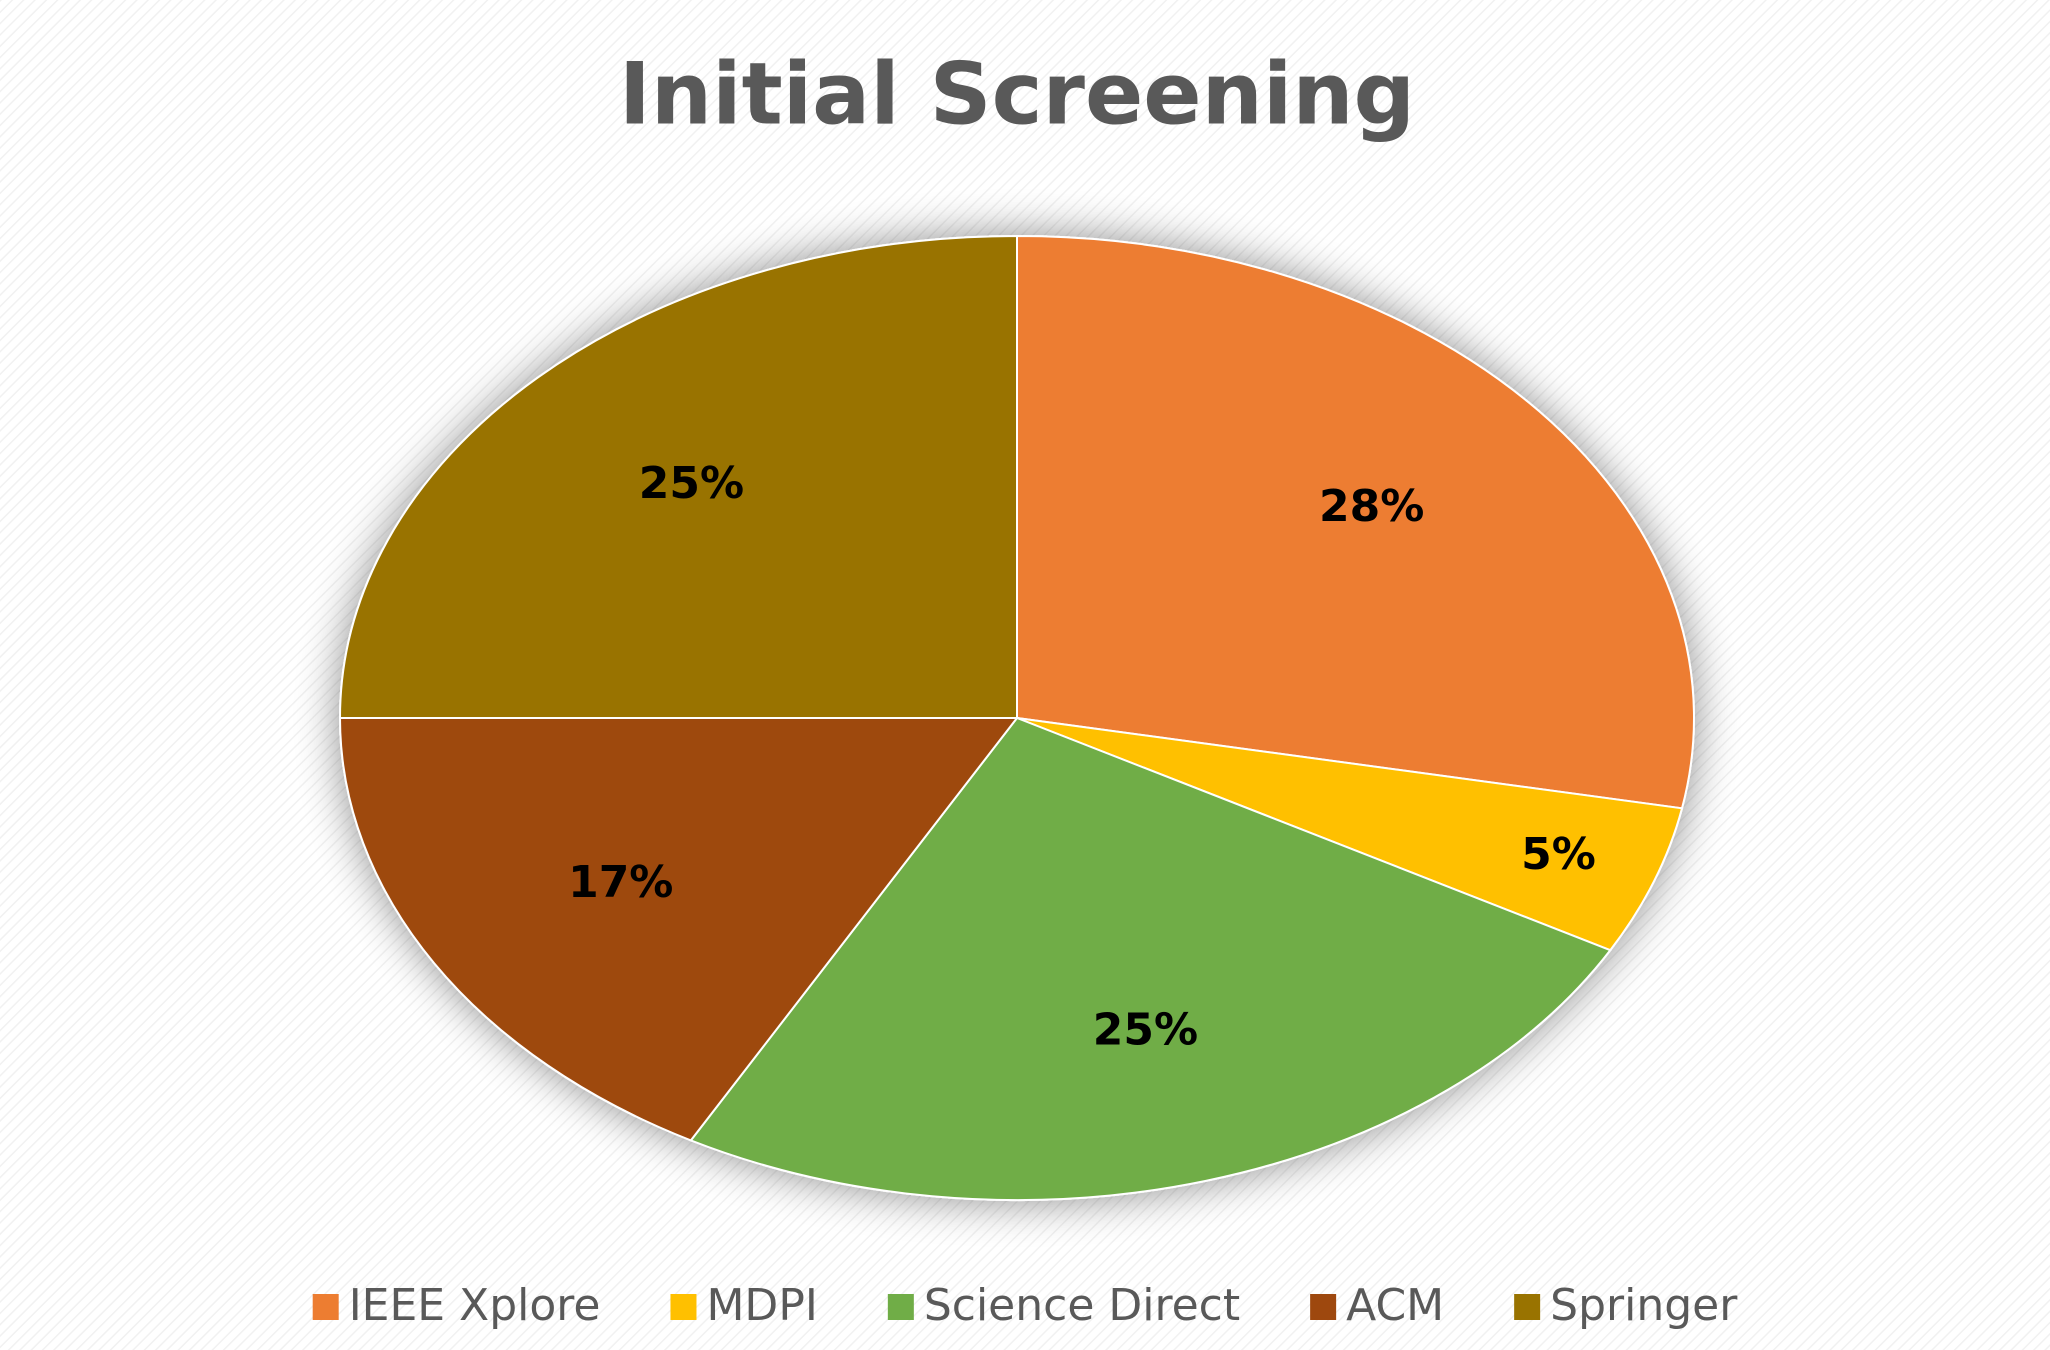  What do you see at coordinates (475, 1305) in the screenshot?
I see `legend-label: IEEE Xplore` at bounding box center [475, 1305].